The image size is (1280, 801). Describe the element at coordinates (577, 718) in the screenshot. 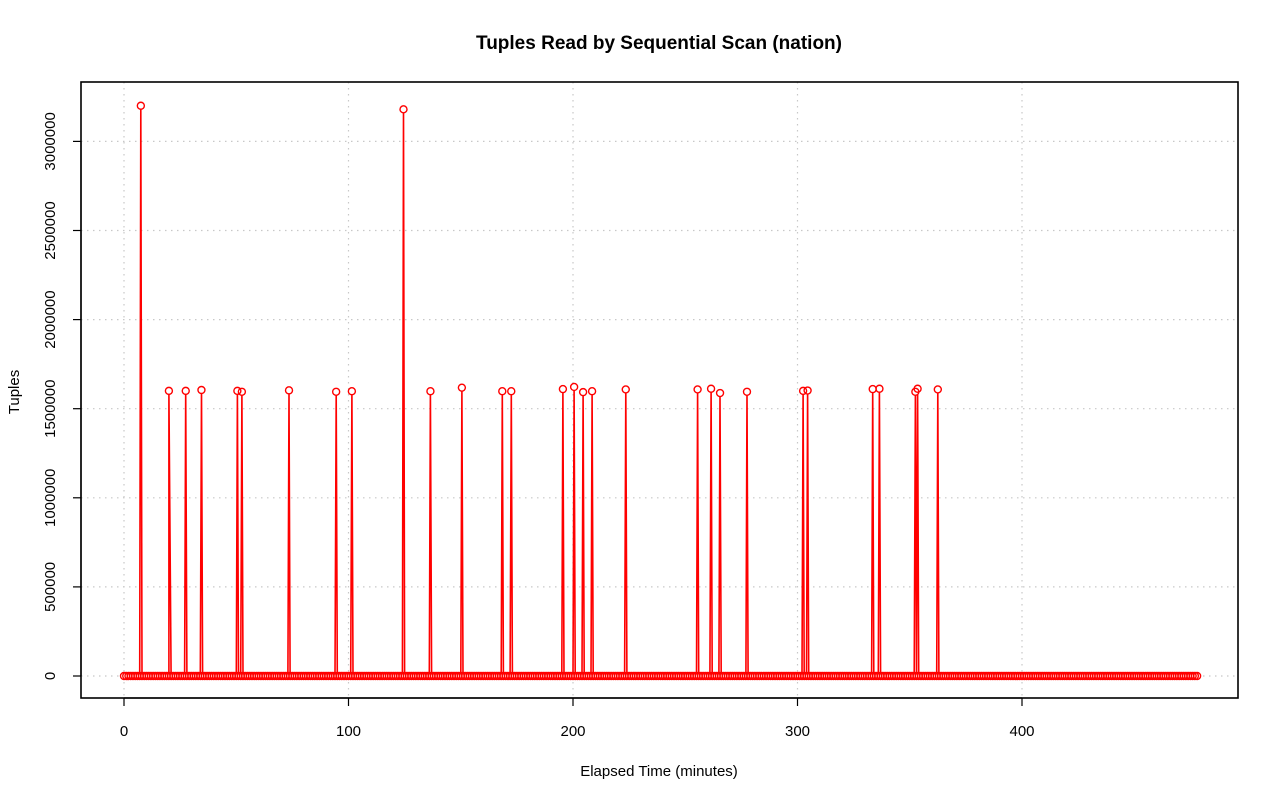

I see `x-axis: 0 100 200 300 400` at that location.